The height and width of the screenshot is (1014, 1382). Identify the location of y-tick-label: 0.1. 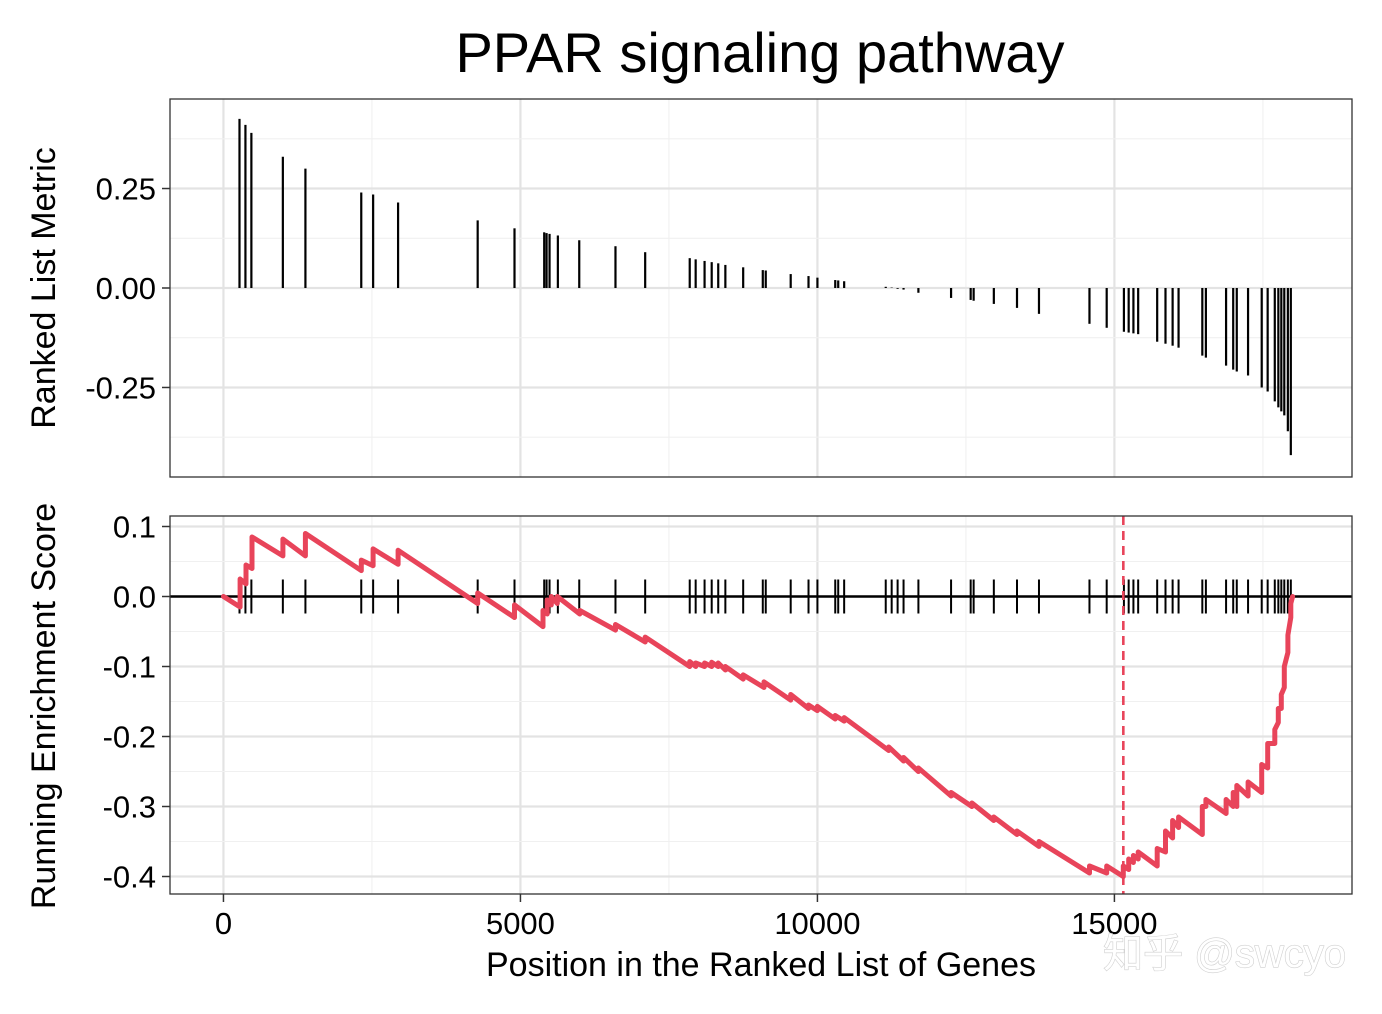
(134, 527).